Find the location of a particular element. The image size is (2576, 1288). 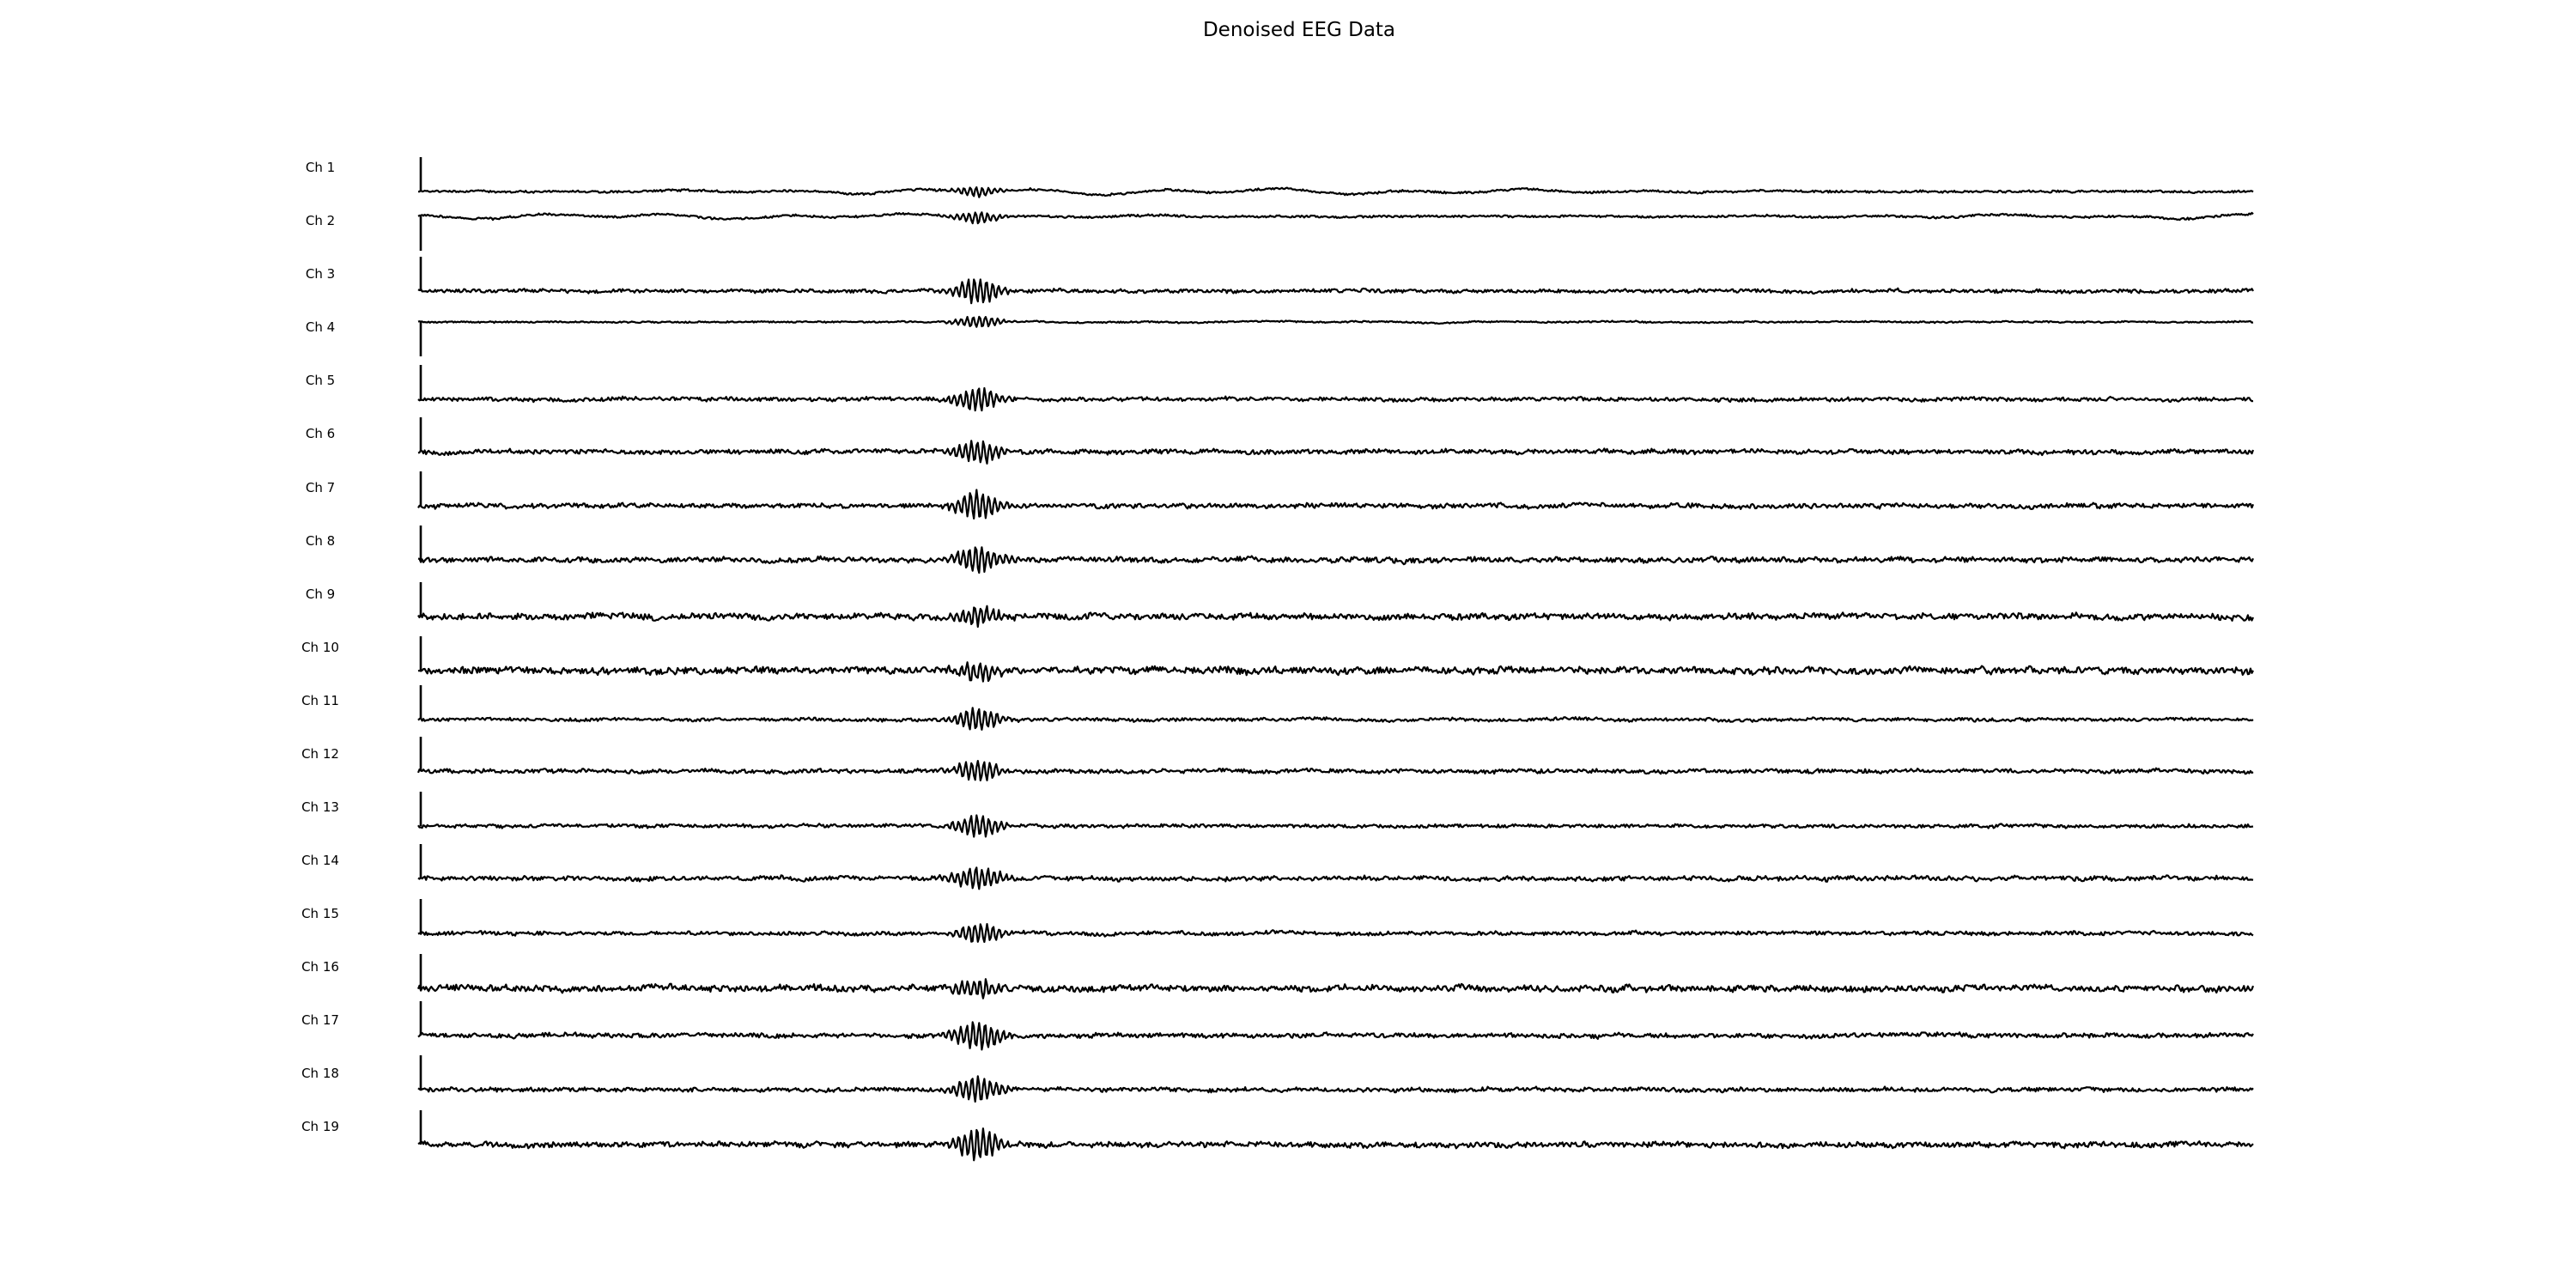

channel-label: Ch 3 is located at coordinates (321, 274).